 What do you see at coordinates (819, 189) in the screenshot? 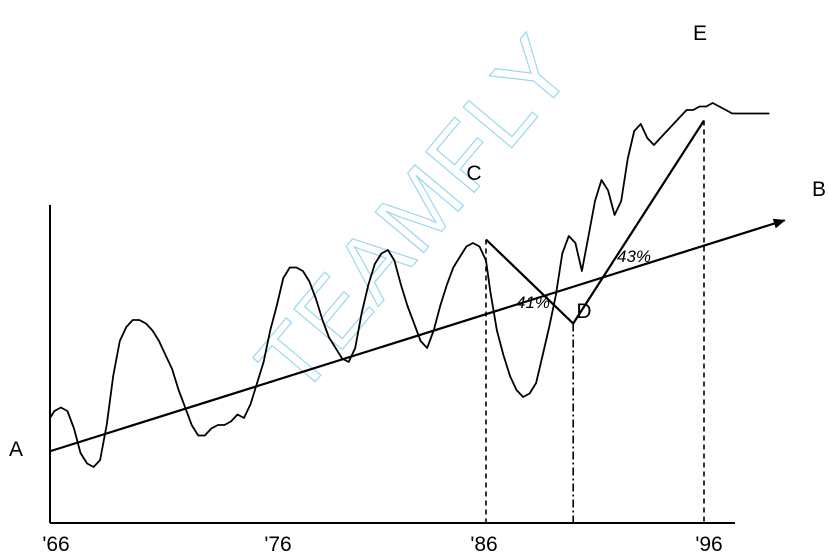
I see `point-label-b: B` at bounding box center [819, 189].